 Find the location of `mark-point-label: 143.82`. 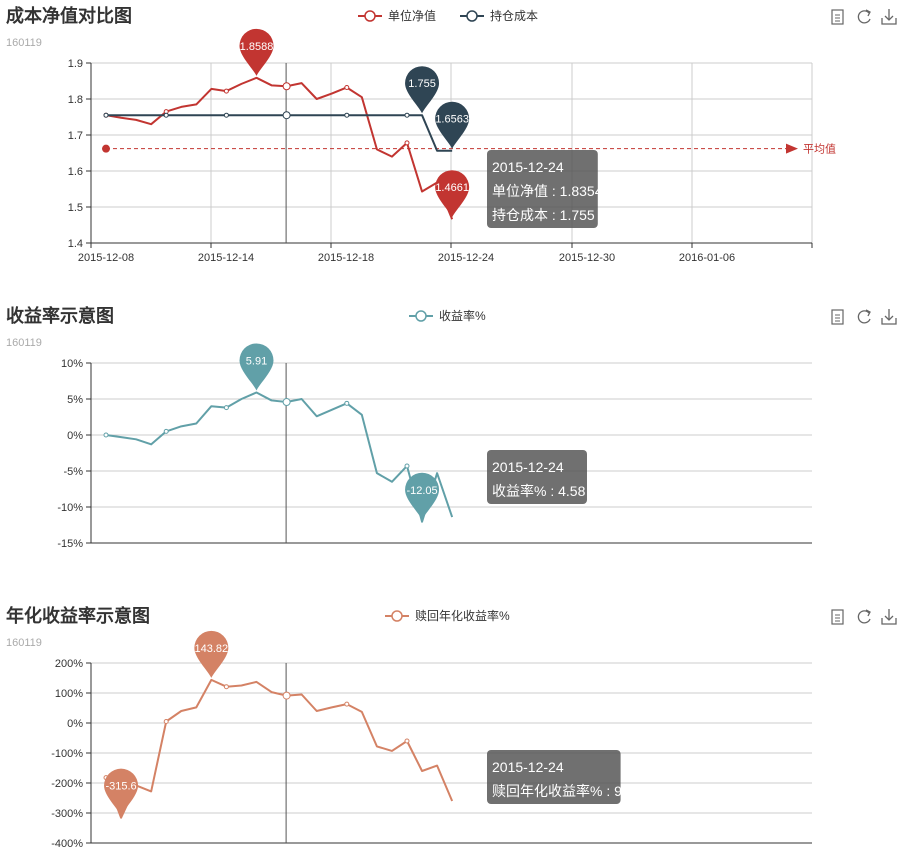

mark-point-label: 143.82 is located at coordinates (212, 649).